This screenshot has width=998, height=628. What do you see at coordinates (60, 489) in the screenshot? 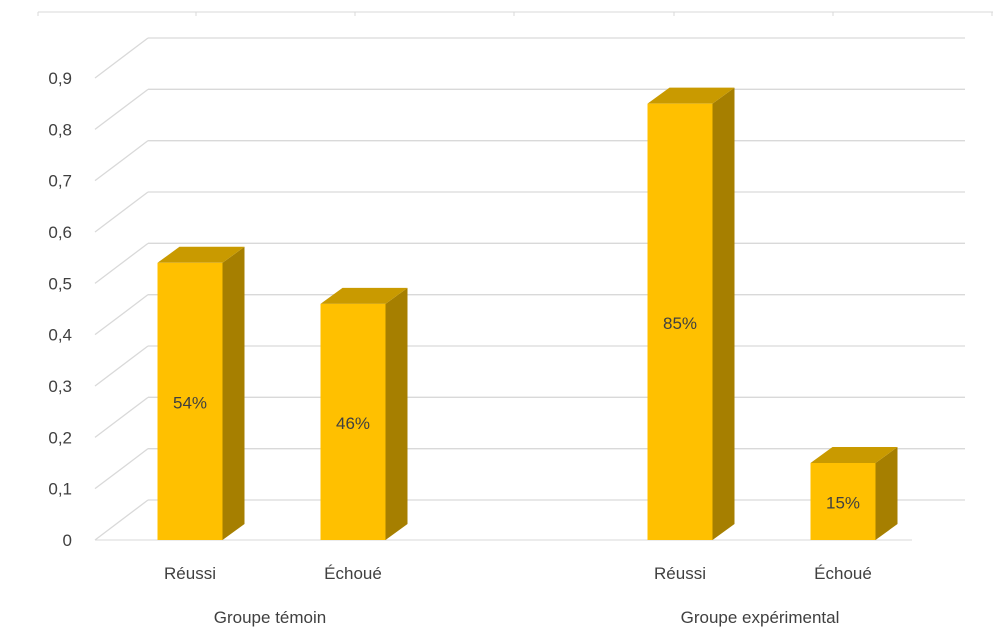
I see `y-tick-label: 0,1` at bounding box center [60, 489].